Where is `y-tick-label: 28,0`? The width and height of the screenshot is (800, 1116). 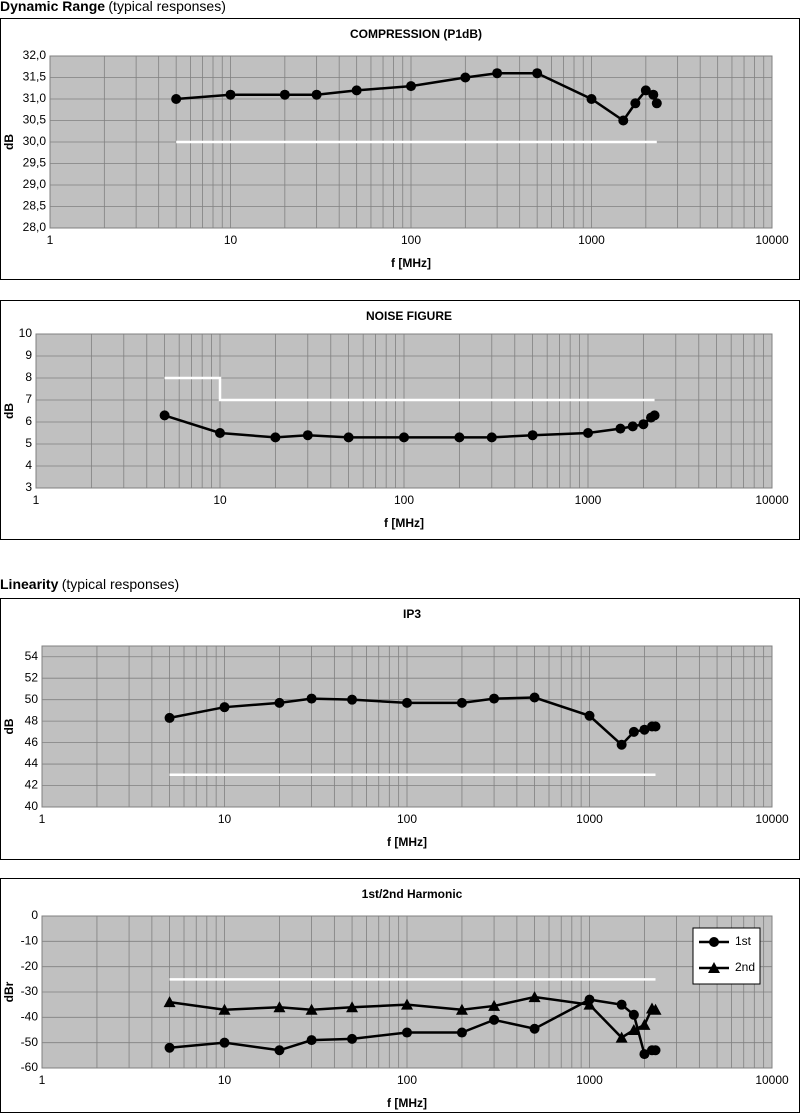
y-tick-label: 28,0 is located at coordinates (35, 227).